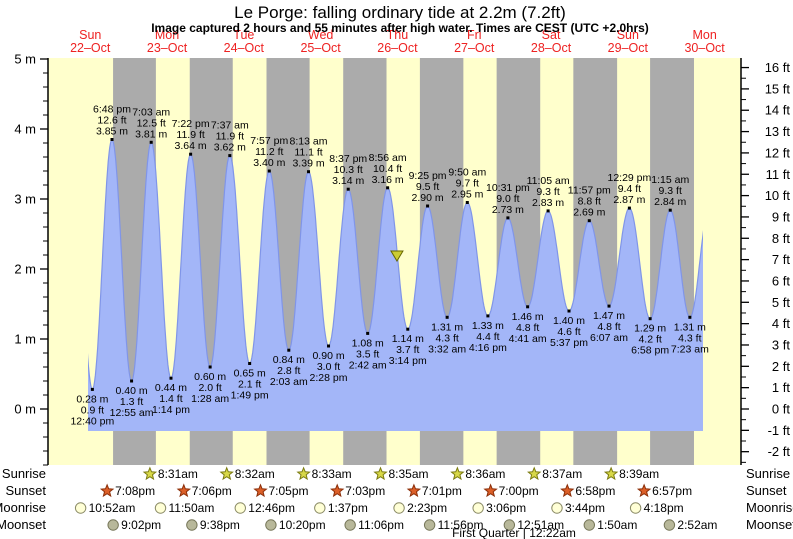 The image size is (793, 539). What do you see at coordinates (629, 200) in the screenshot?
I see `tide-extreme-text: 2.87 m` at bounding box center [629, 200].